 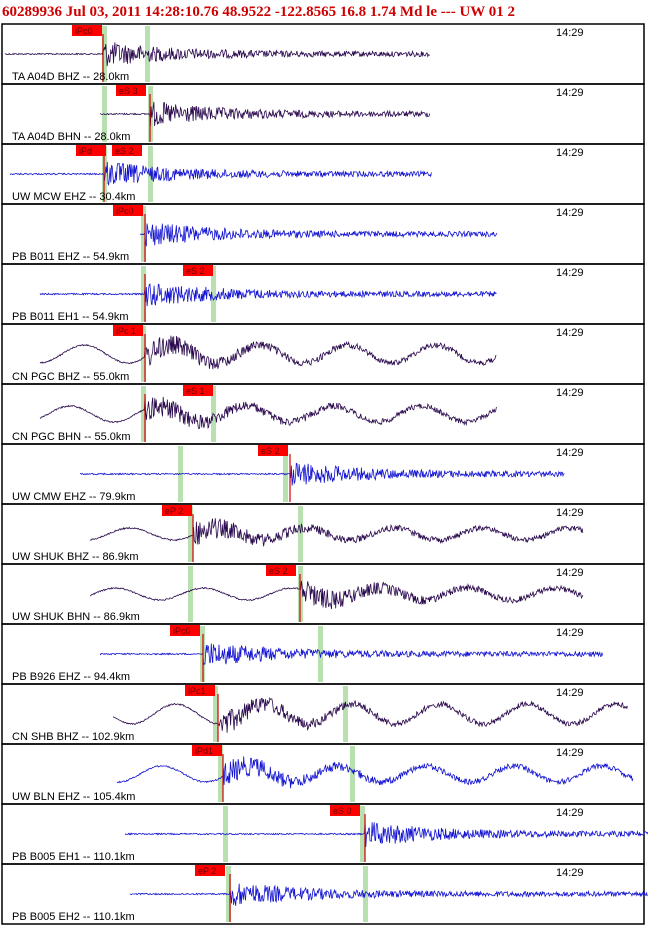 I want to click on station-label: CN SHB BHZ -- 102.9km, so click(x=73, y=737).